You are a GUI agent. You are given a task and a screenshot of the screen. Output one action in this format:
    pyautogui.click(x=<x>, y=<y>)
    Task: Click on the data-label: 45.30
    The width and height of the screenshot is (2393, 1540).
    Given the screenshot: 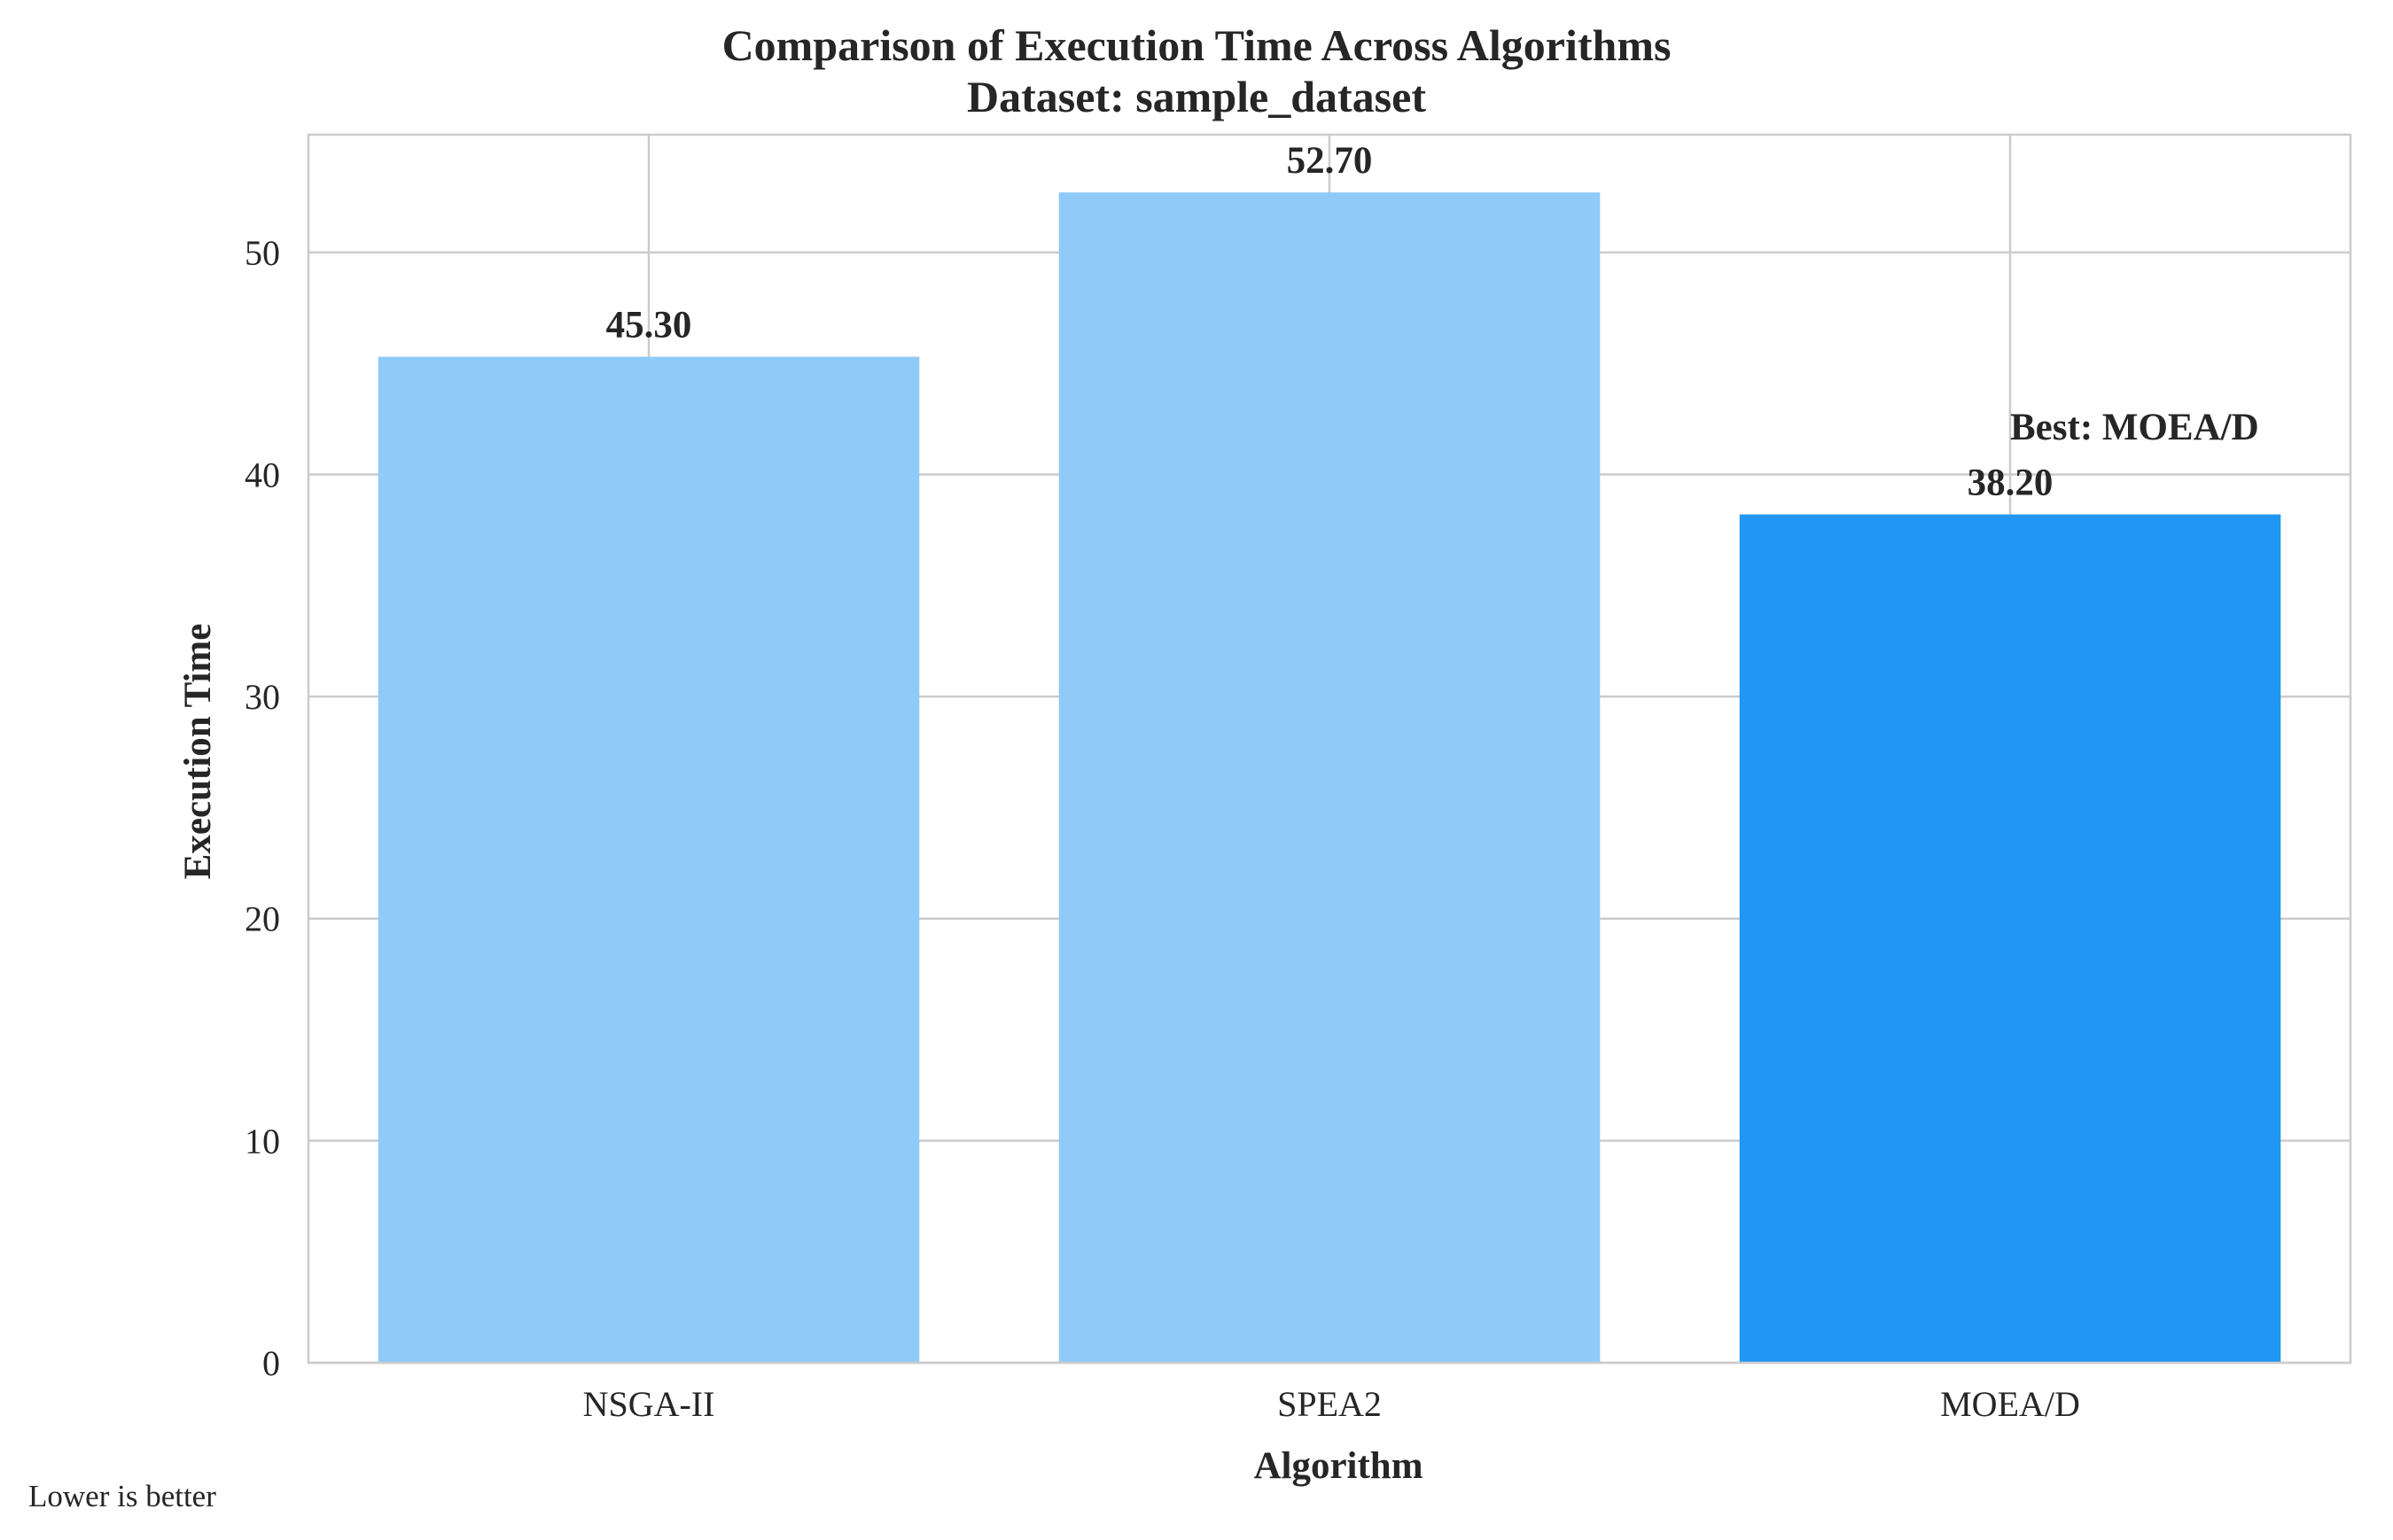 What is the action you would take?
    pyautogui.click(x=649, y=325)
    